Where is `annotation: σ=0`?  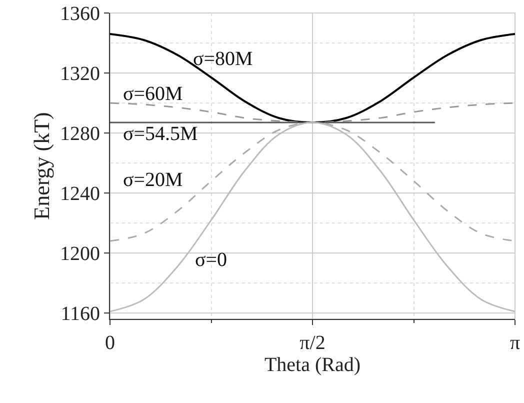
annotation: σ=0 is located at coordinates (211, 260).